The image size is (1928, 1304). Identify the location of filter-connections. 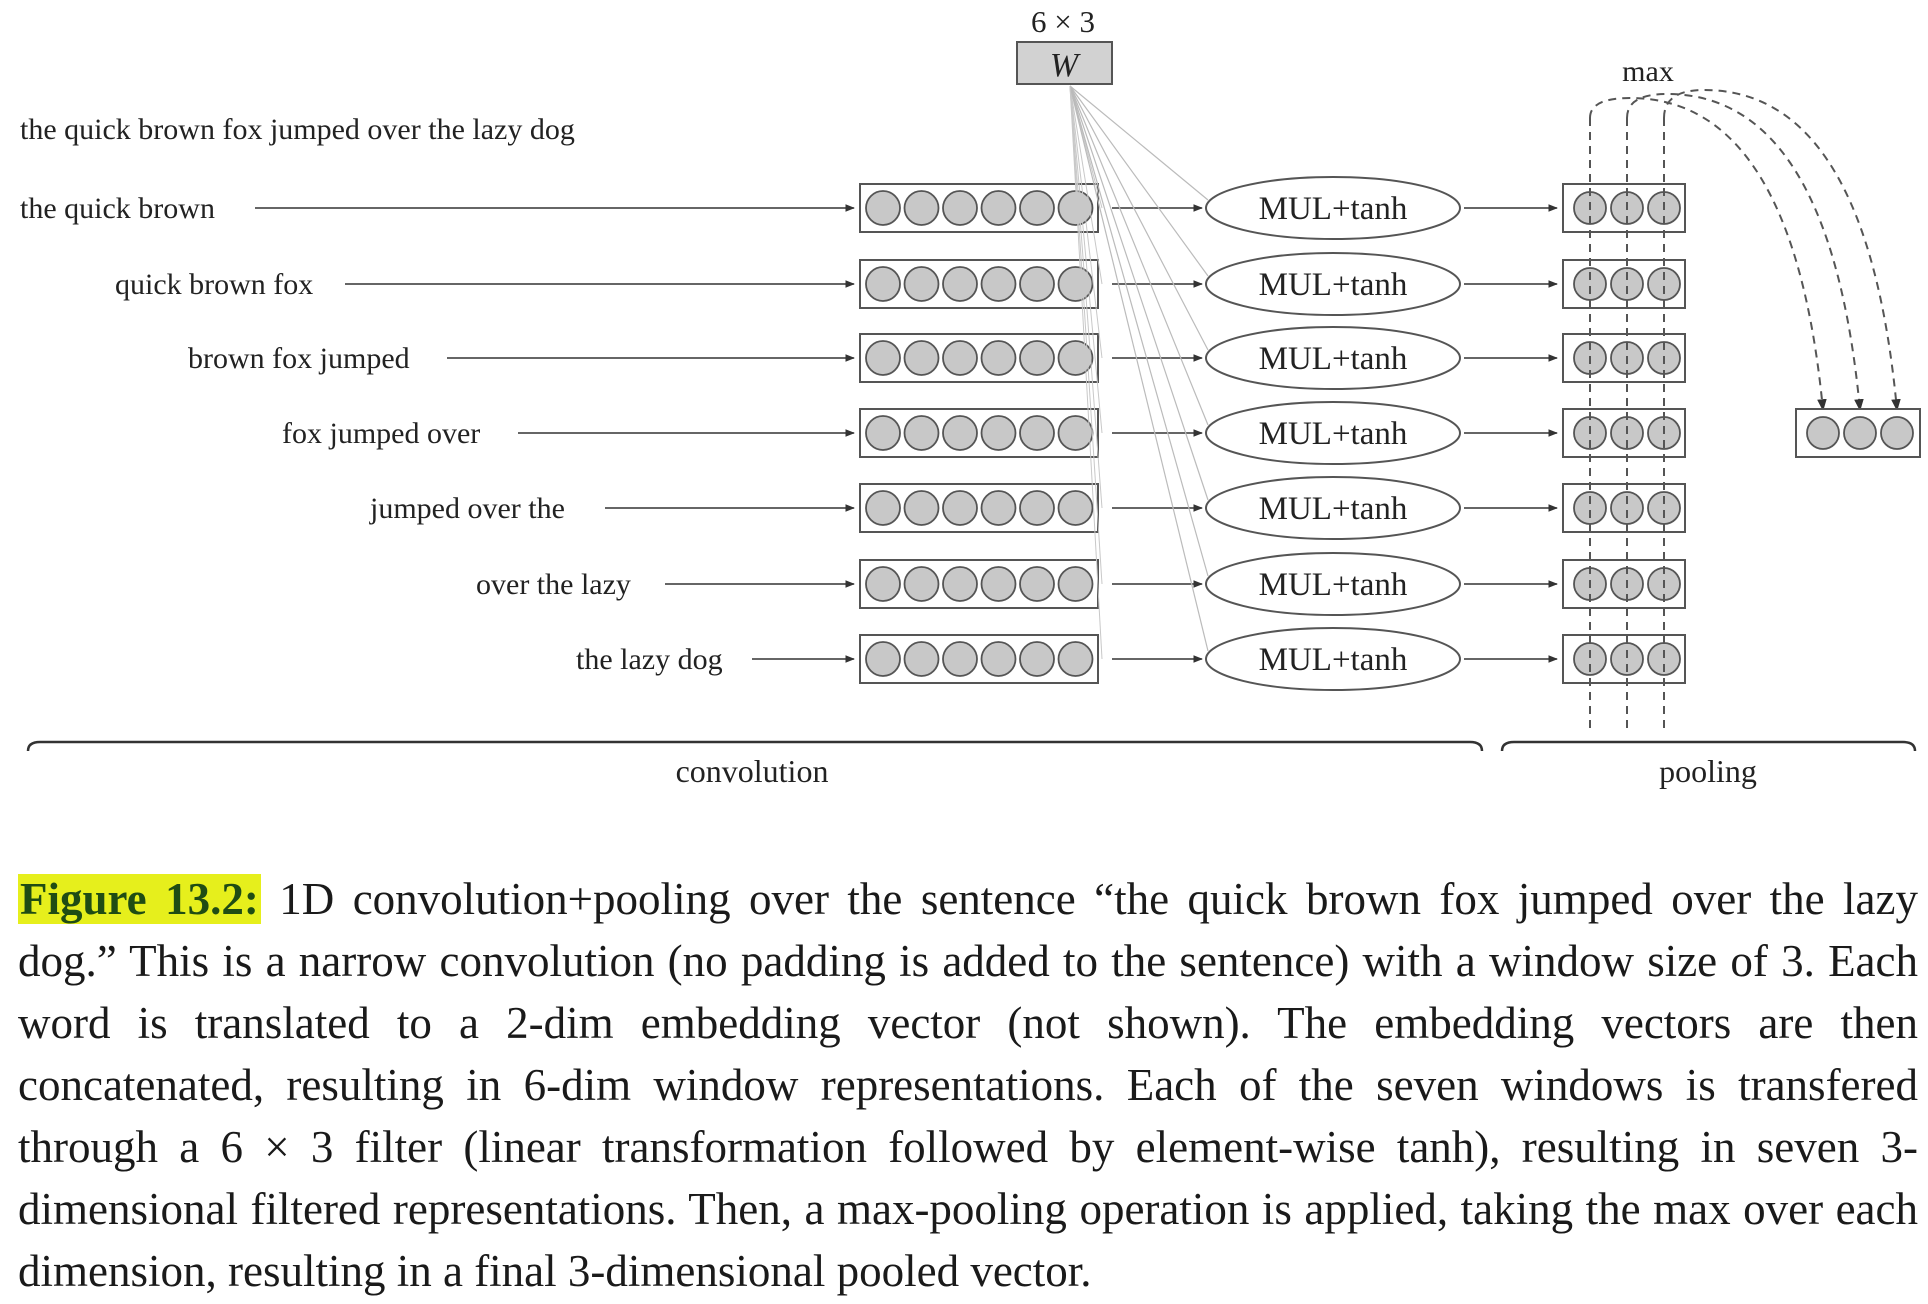
(1139, 372).